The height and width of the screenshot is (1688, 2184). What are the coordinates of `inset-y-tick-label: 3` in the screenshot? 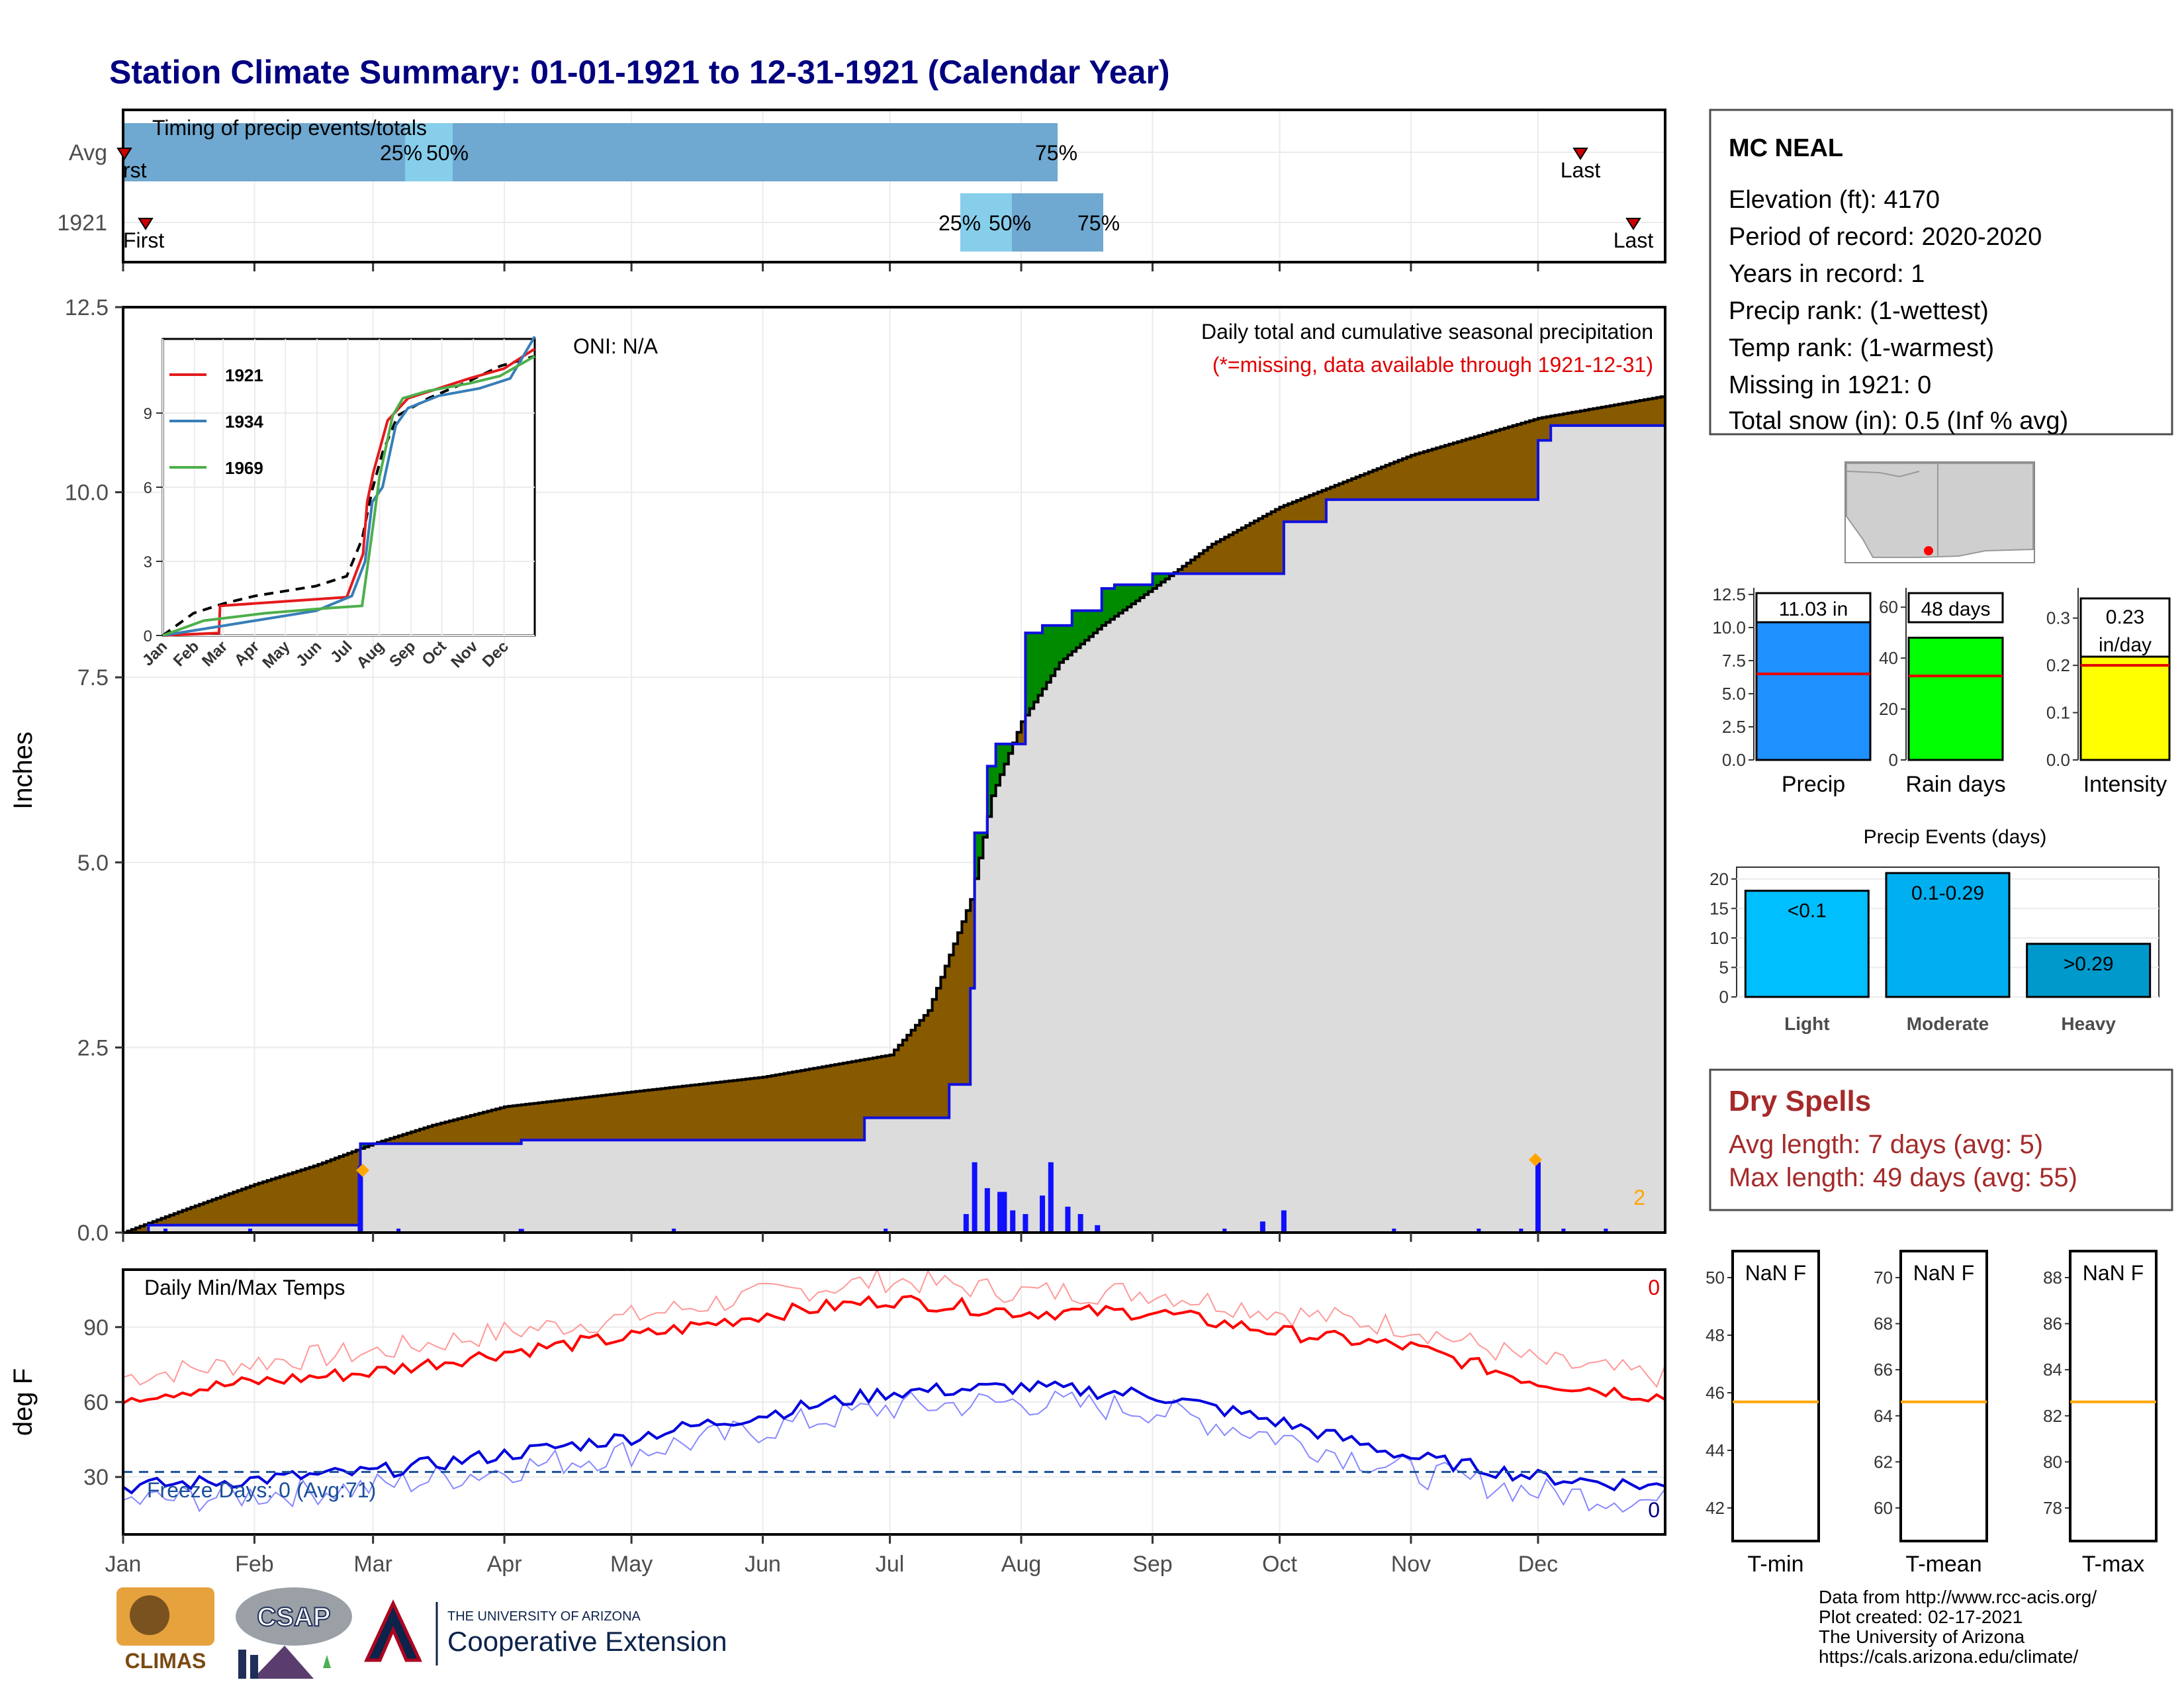 It's located at (148, 562).